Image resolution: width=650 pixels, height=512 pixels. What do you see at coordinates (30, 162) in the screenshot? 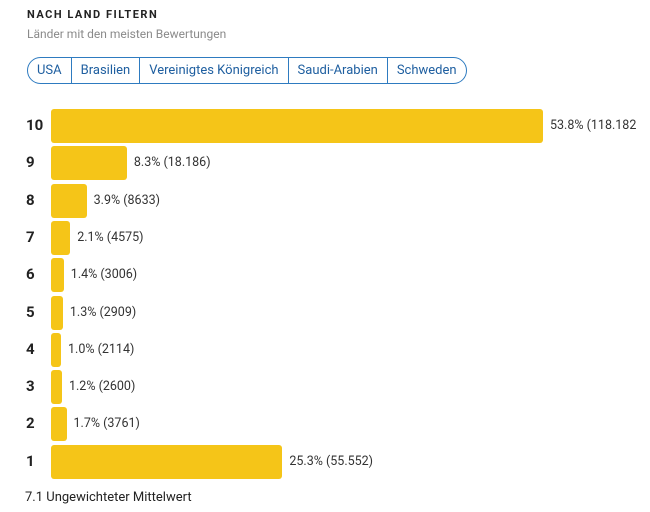
I see `rating-label-9: 9` at bounding box center [30, 162].